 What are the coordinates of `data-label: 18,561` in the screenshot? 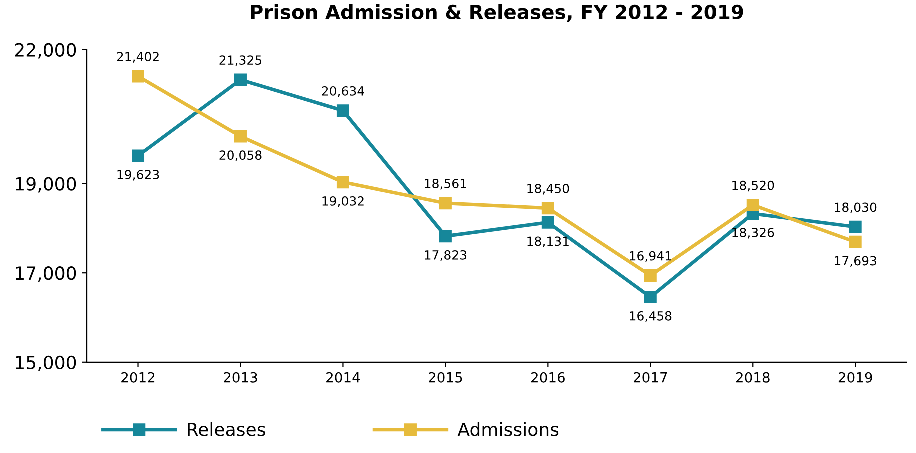 It's located at (445, 184).